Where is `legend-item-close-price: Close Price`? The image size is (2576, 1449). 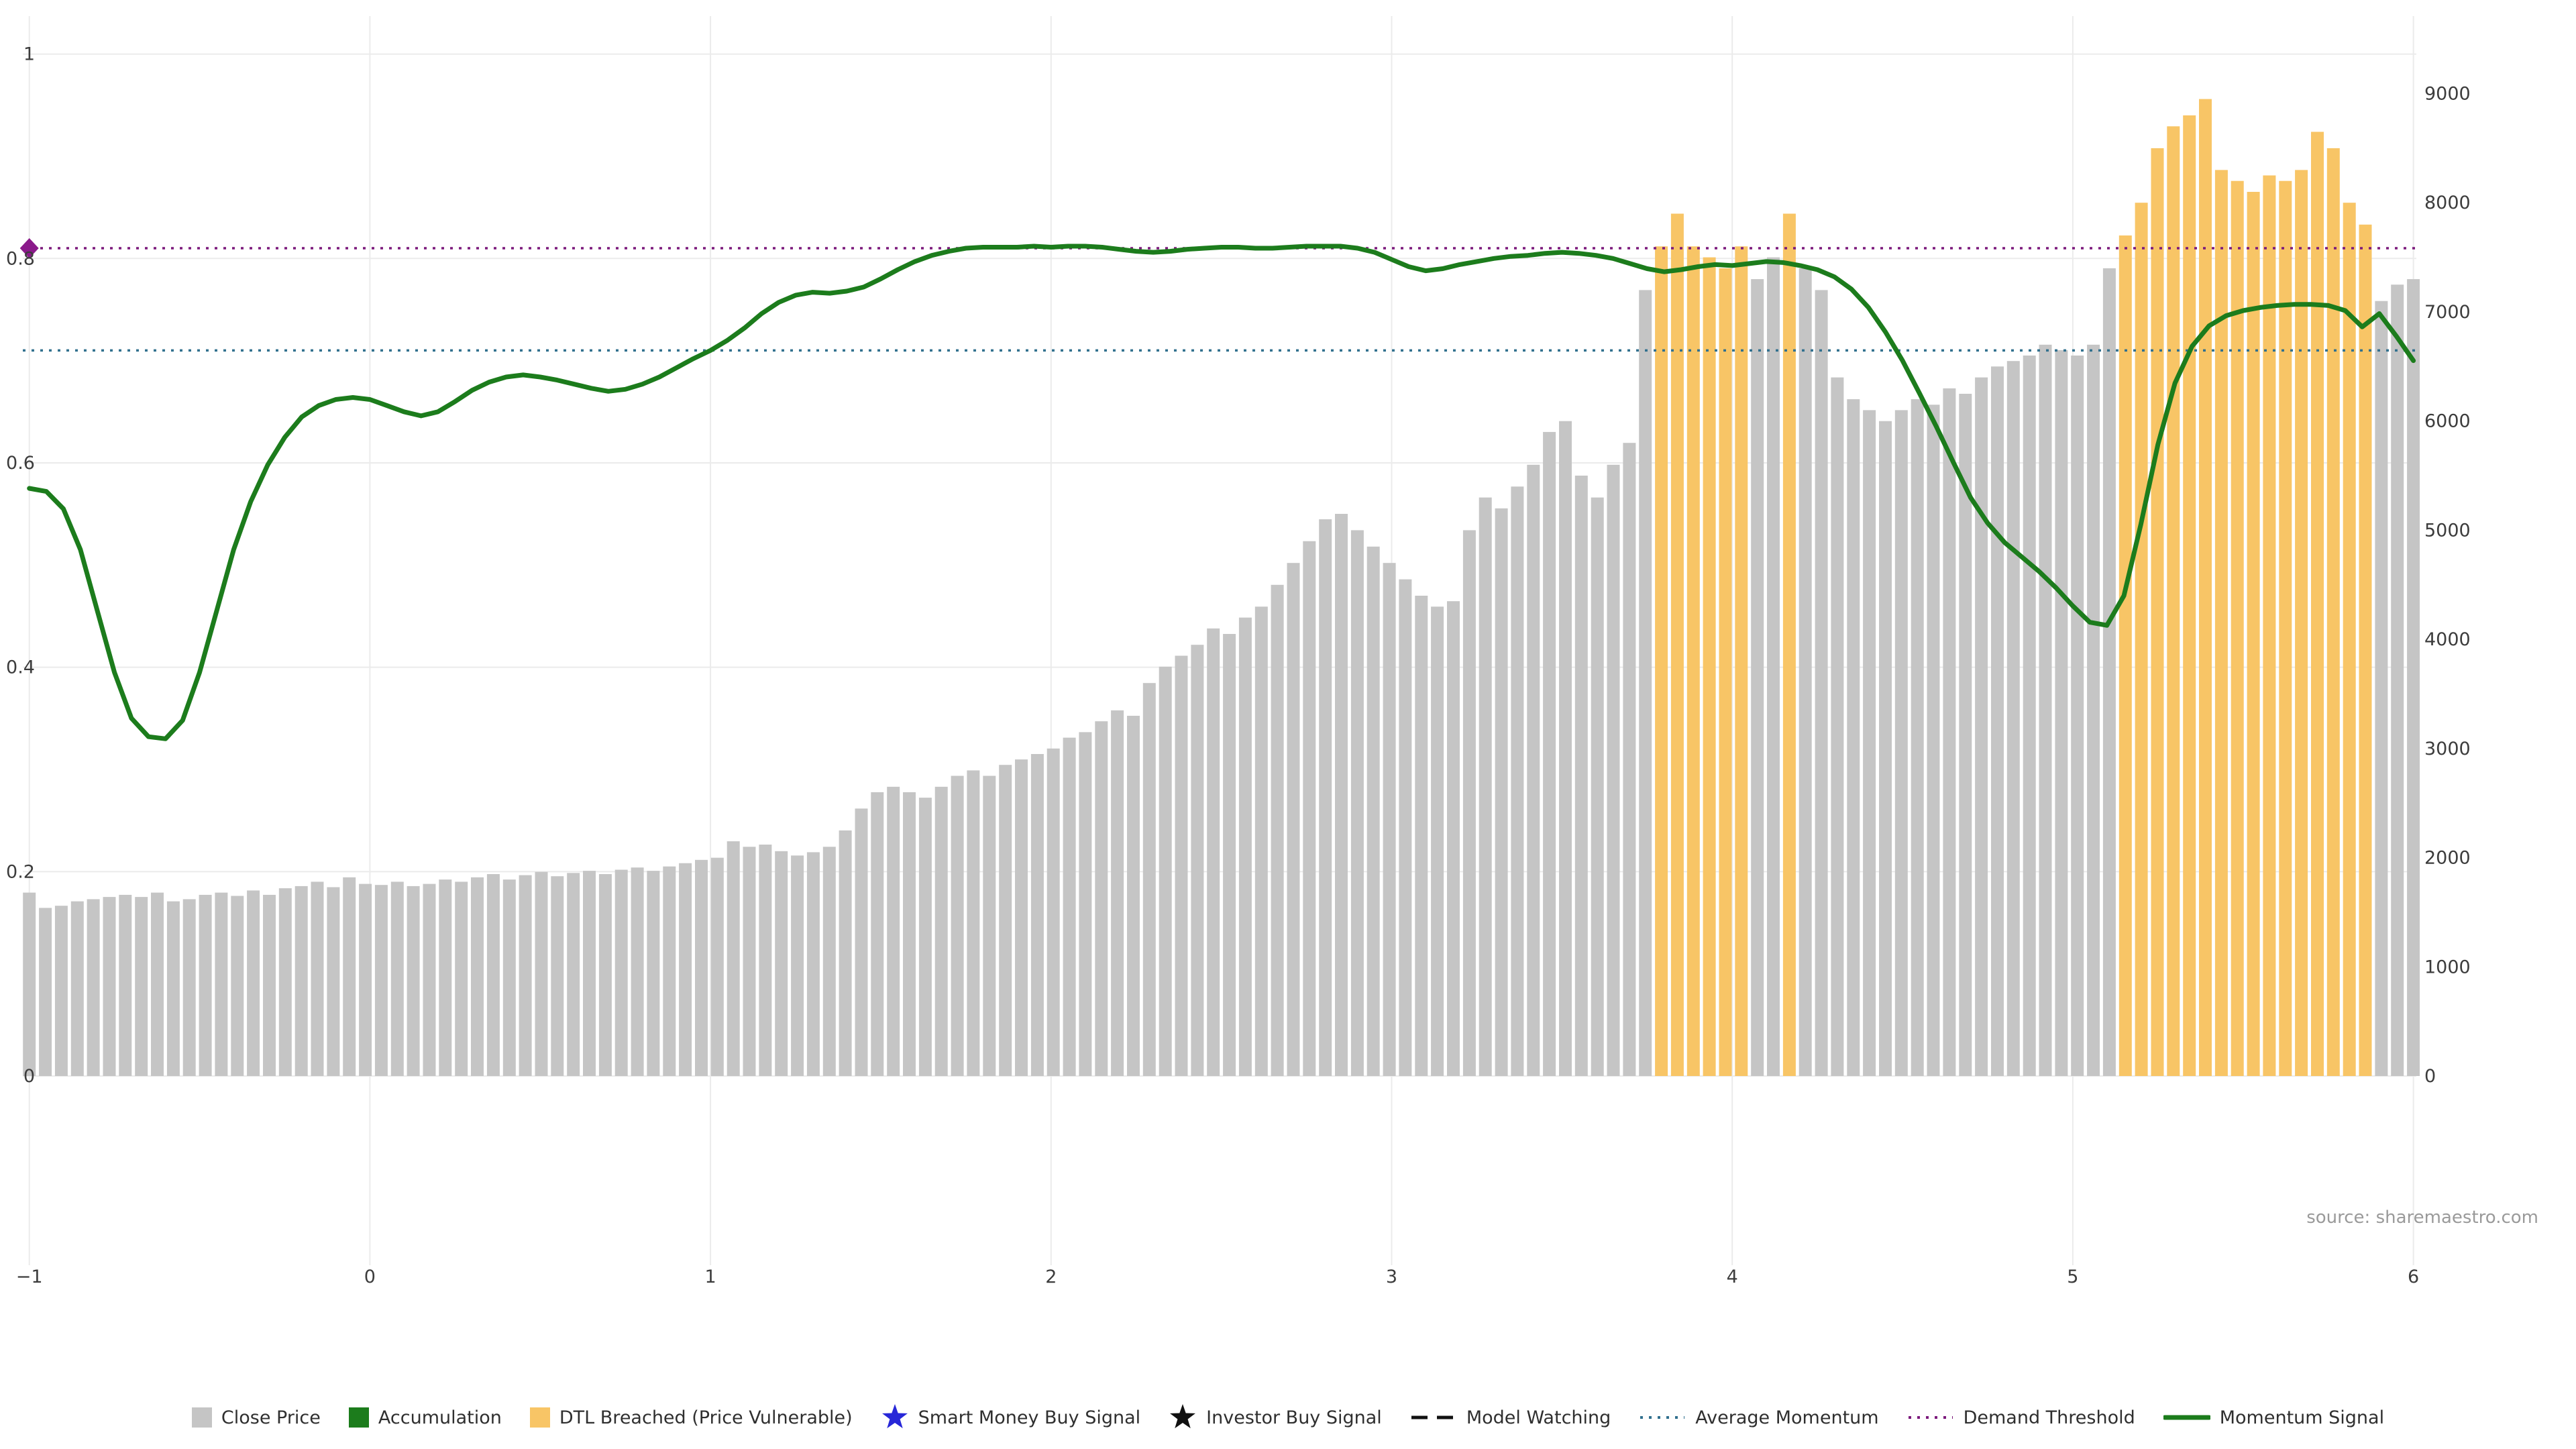
legend-item-close-price: Close Price is located at coordinates (256, 1417).